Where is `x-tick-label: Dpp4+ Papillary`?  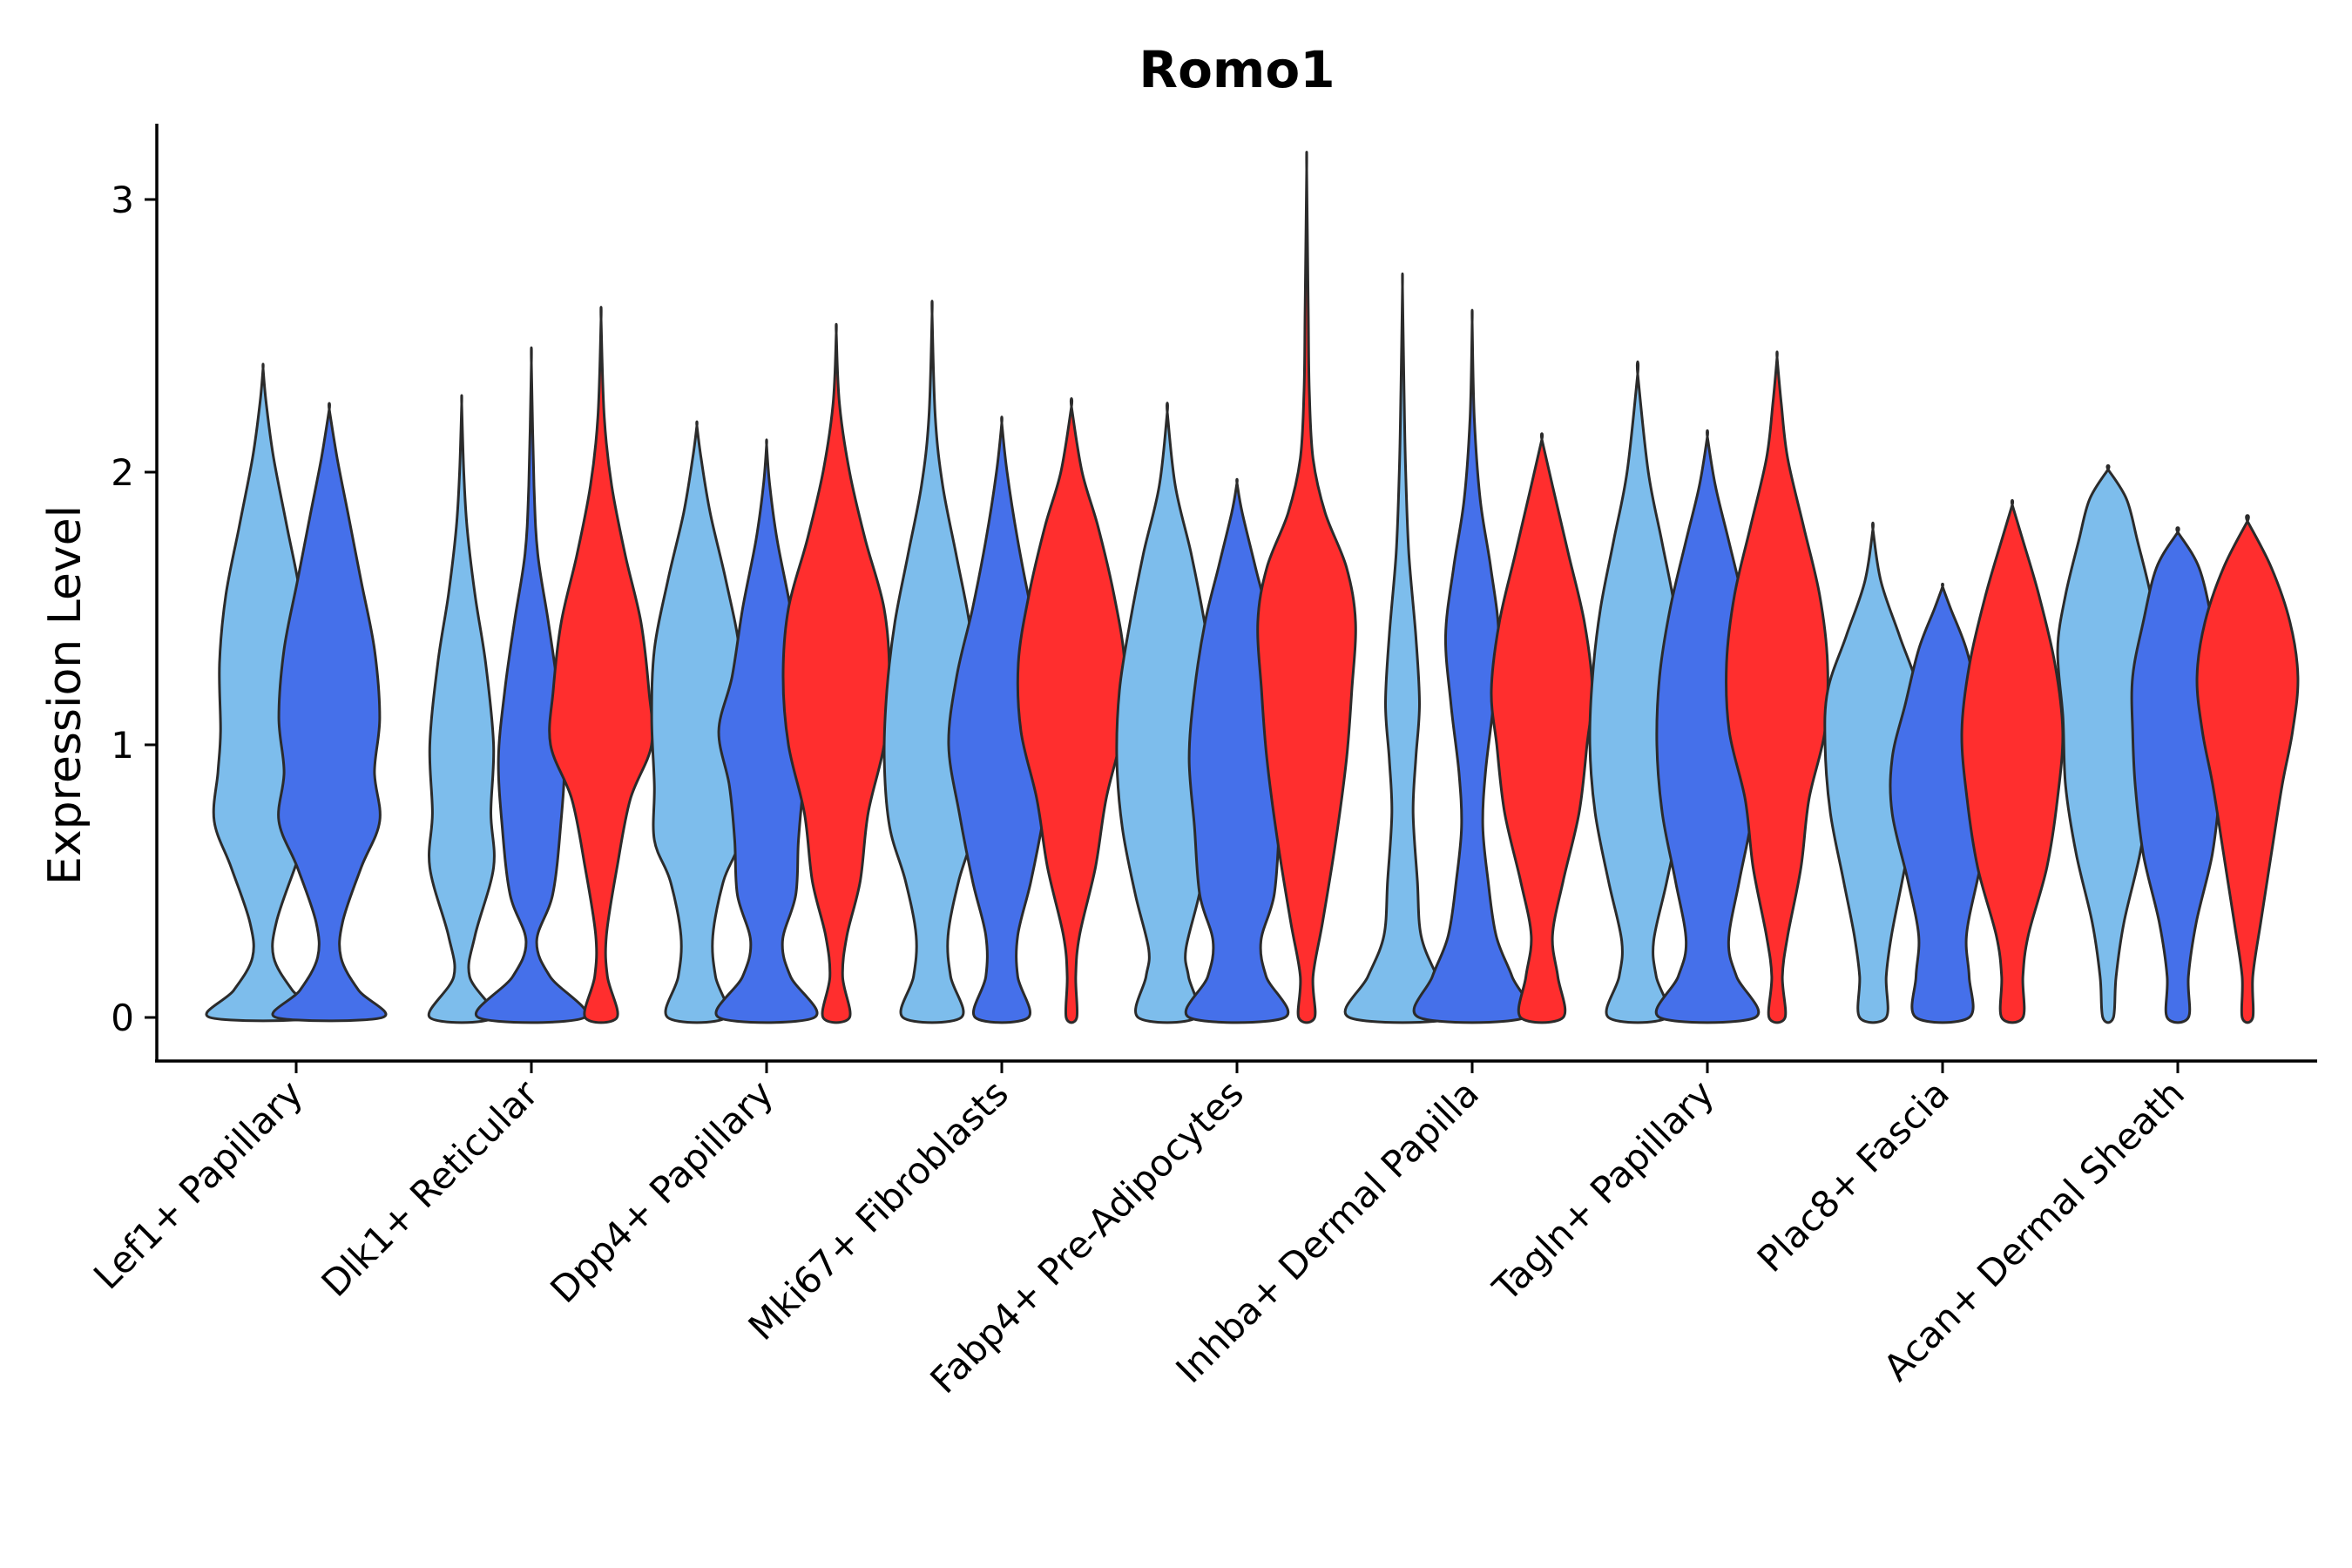
x-tick-label: Dpp4+ Papillary is located at coordinates (662, 1191).